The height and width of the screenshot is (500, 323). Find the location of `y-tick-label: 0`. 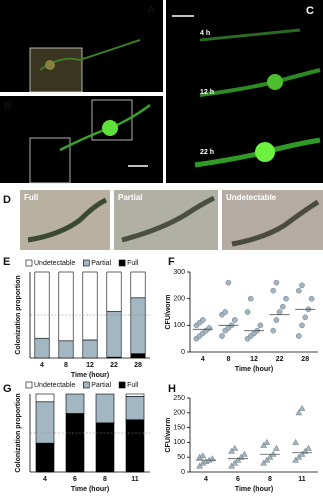

y-tick-label: 0 is located at coordinates (183, 352).